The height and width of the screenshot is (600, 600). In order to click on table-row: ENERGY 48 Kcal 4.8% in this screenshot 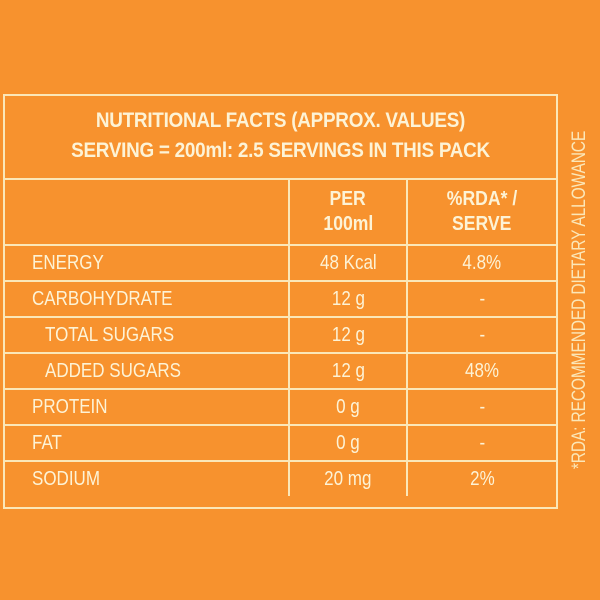, I will do `click(280, 263)`.